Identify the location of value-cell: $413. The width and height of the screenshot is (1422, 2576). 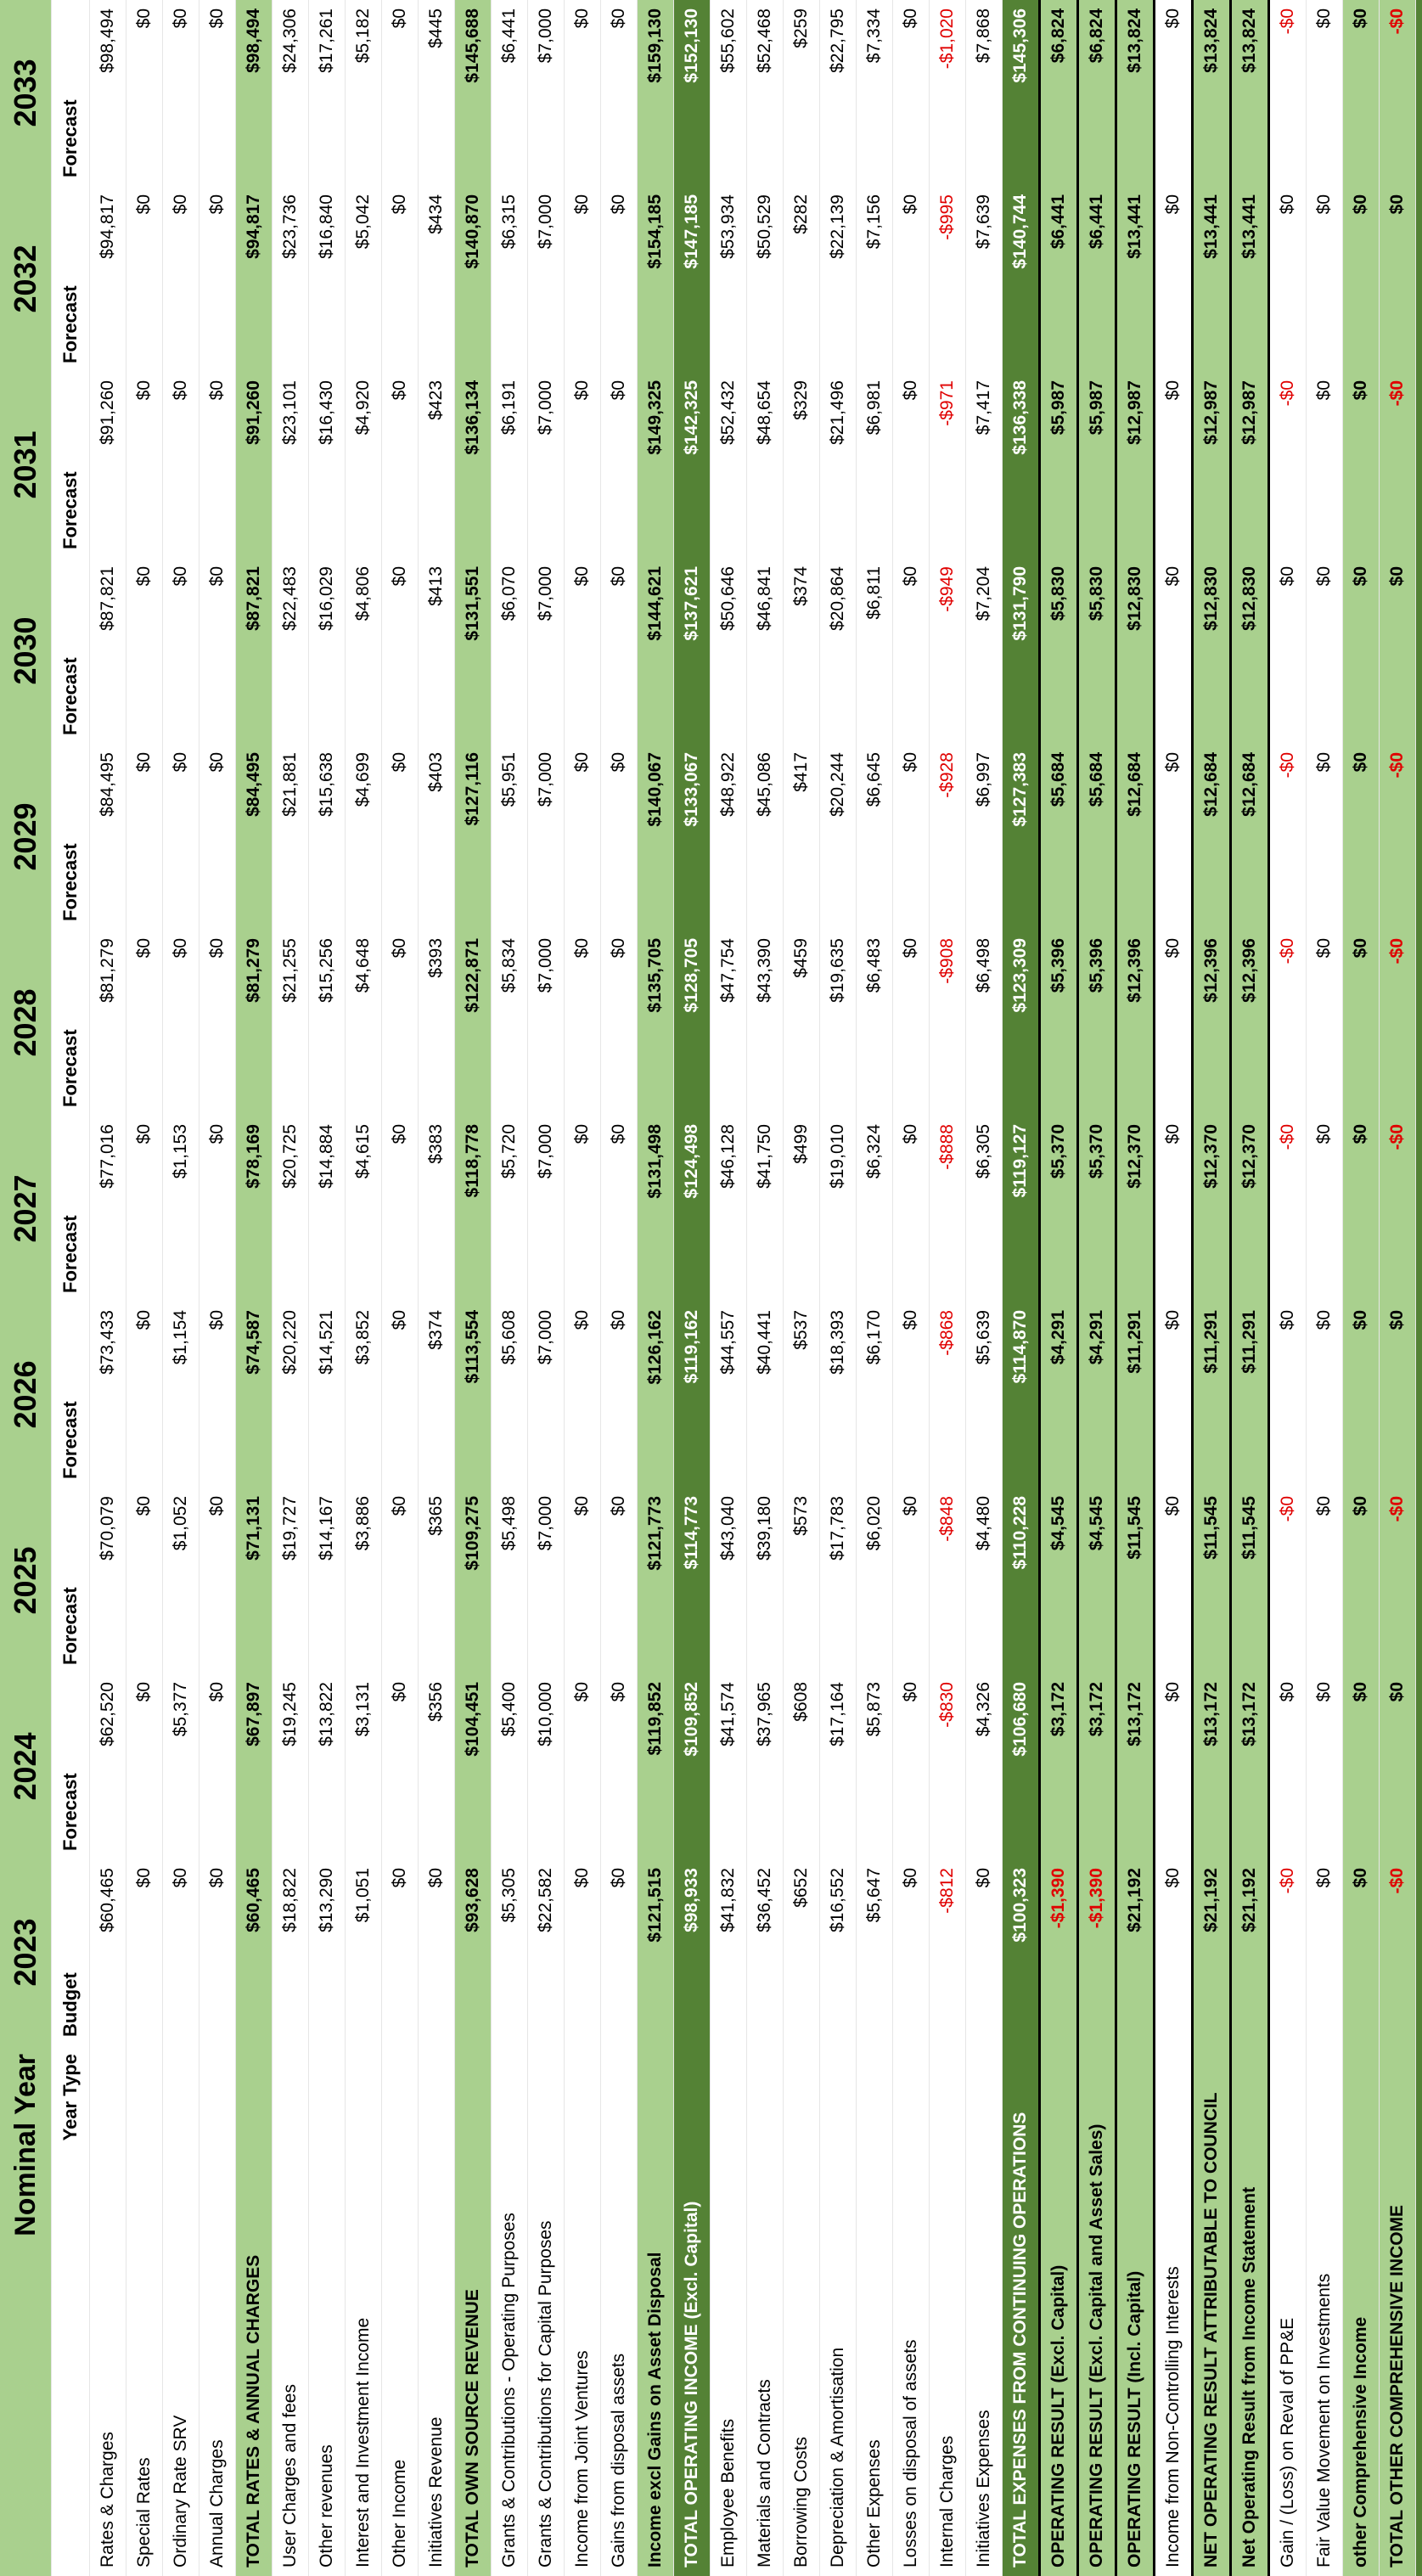
(436, 651).